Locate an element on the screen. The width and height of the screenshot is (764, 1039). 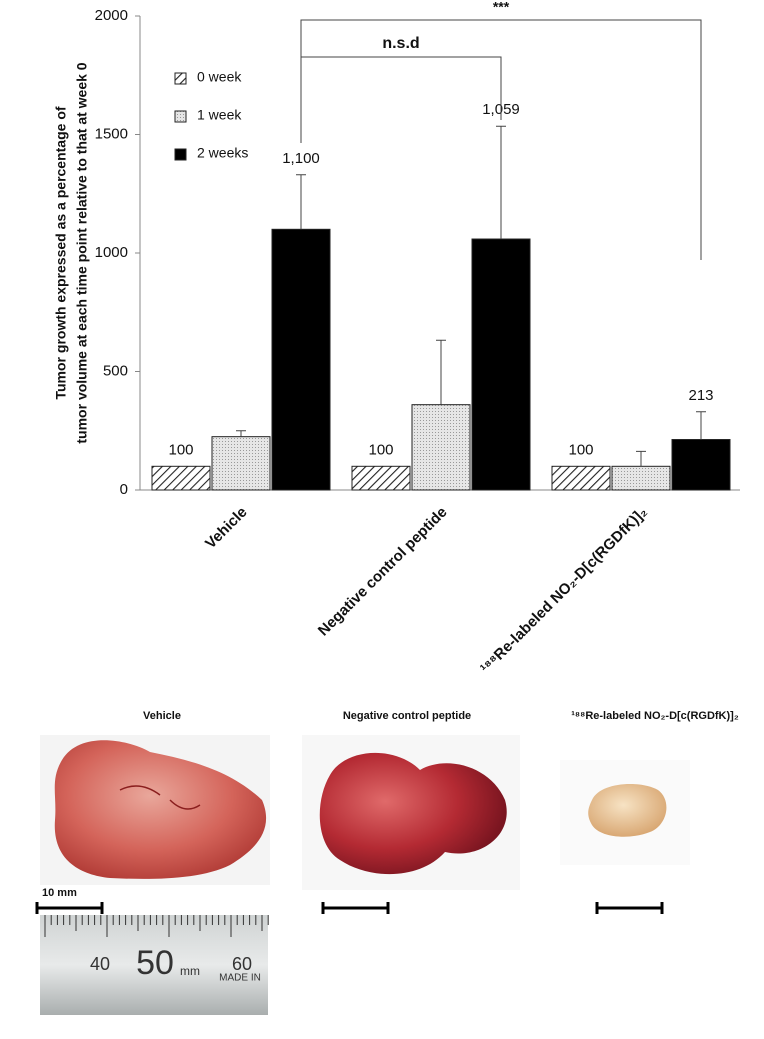
ruler-text: mm is located at coordinates (190, 971).